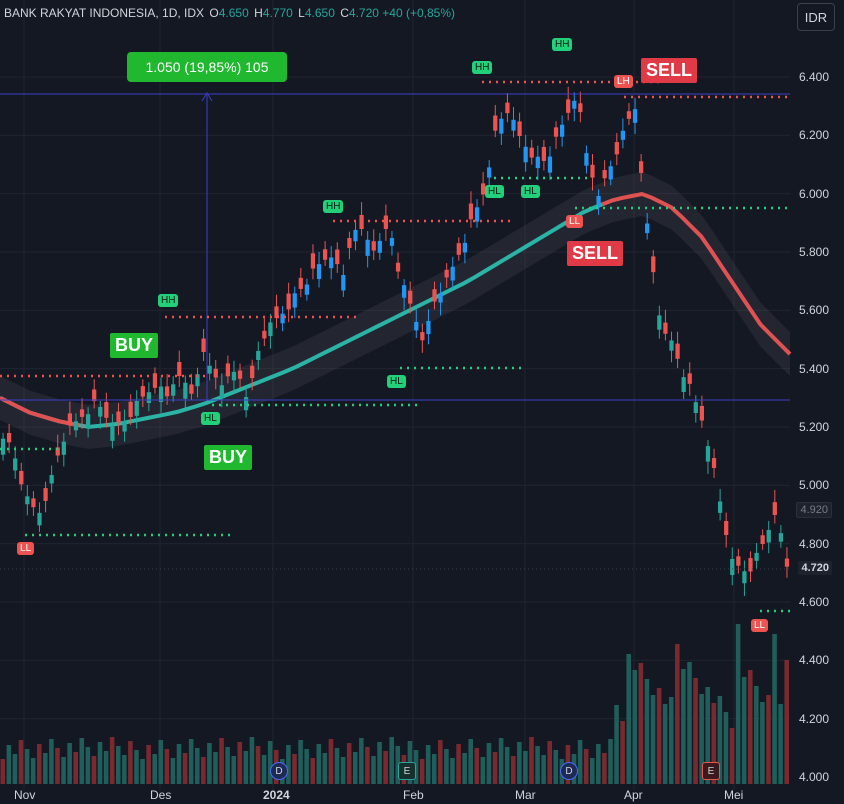 The image size is (844, 804). I want to click on symbol-title: BANK RAKYAT INDONESIA, 1D, IDX, so click(104, 13).